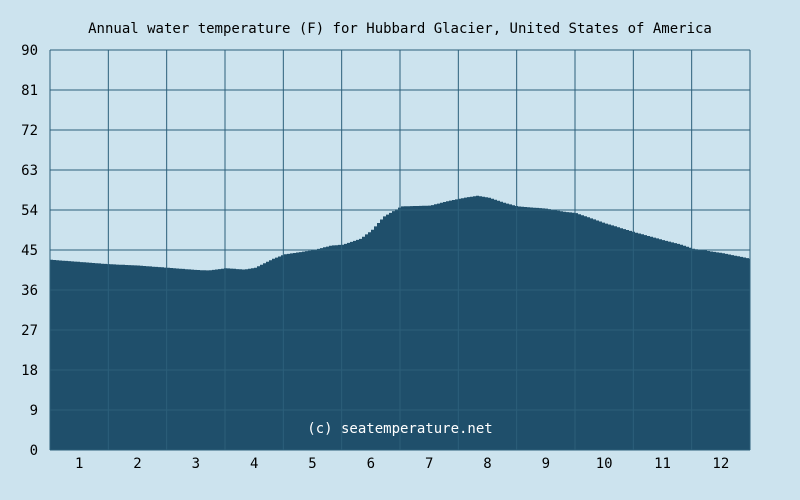 The image size is (800, 500). Describe the element at coordinates (29, 51) in the screenshot. I see `y-tick-label: 90` at that location.